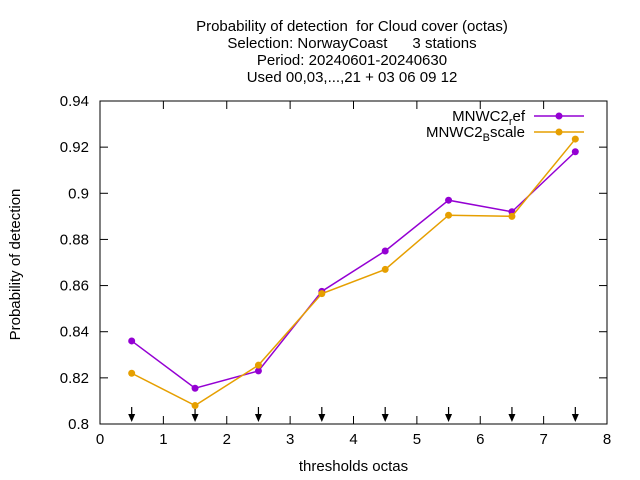  I want to click on x-axis-label: thresholds octas, so click(353, 466).